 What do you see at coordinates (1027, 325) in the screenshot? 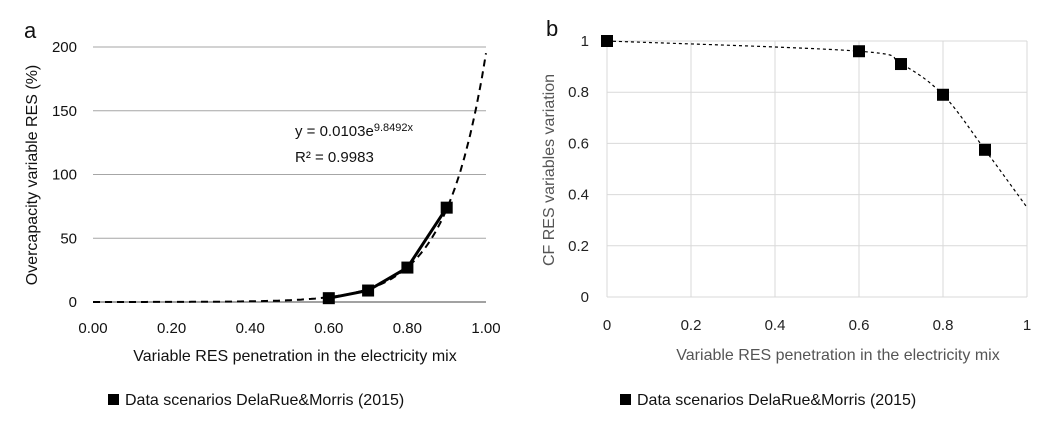
I see `panel-b-x-tick-label: 1` at bounding box center [1027, 325].